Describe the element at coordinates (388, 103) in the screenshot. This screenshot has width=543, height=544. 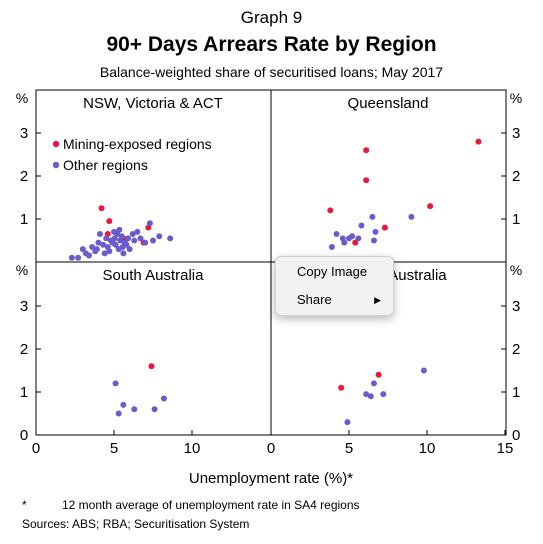
I see `panel-title: Queensland` at that location.